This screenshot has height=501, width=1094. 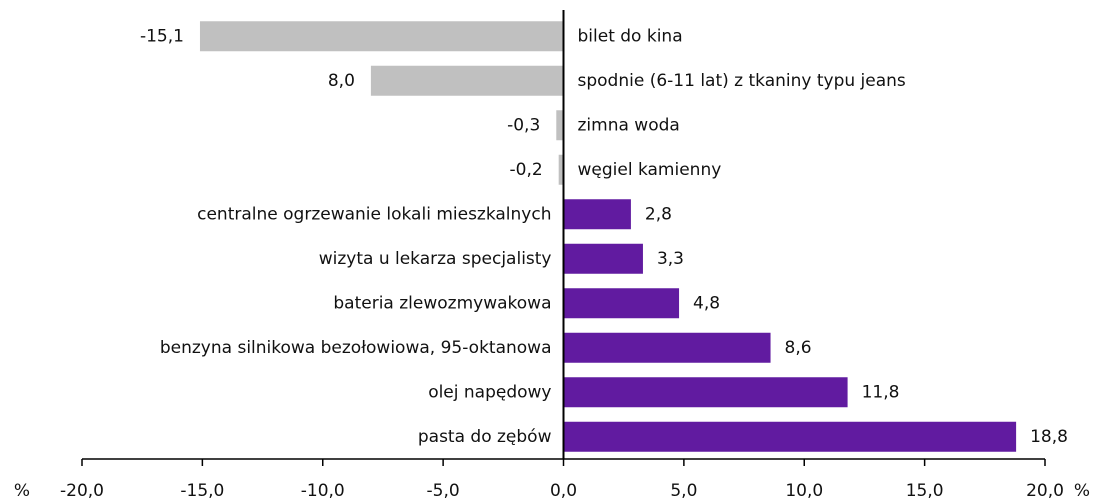 I want to click on category-label: olej napędowy, so click(x=489, y=392).